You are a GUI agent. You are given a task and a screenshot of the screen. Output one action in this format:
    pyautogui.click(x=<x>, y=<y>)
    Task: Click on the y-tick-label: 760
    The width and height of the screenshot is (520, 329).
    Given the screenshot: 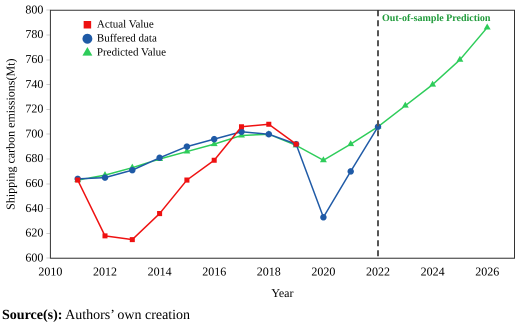 What is the action you would take?
    pyautogui.click(x=34, y=59)
    